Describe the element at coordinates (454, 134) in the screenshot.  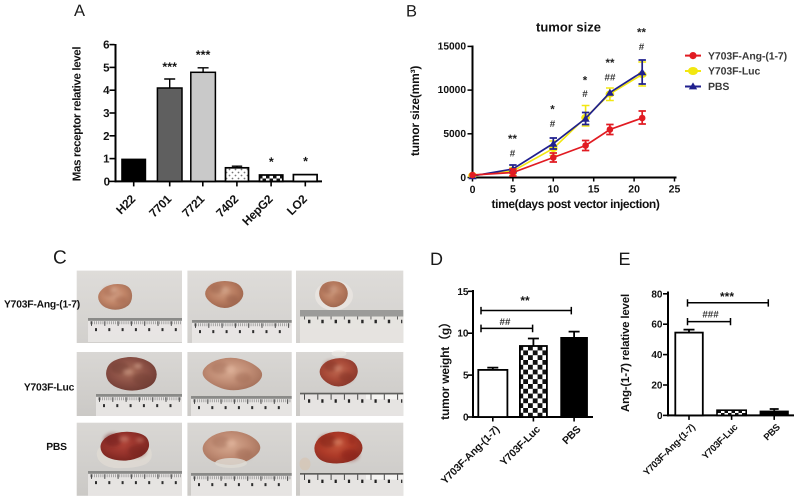
I see `svg-text: 5000` at that location.